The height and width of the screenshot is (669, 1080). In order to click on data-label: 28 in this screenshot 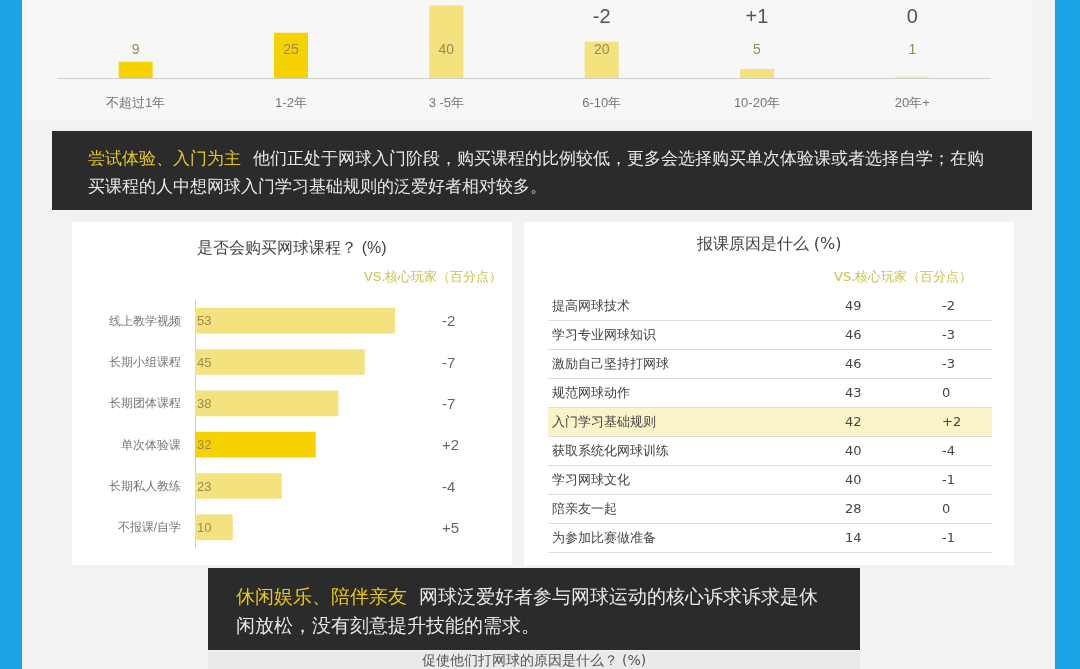, I will do `click(853, 509)`.